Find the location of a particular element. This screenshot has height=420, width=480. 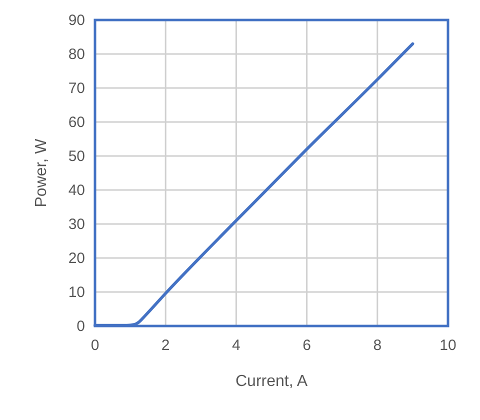

y-tick-label: 10 is located at coordinates (76, 292).